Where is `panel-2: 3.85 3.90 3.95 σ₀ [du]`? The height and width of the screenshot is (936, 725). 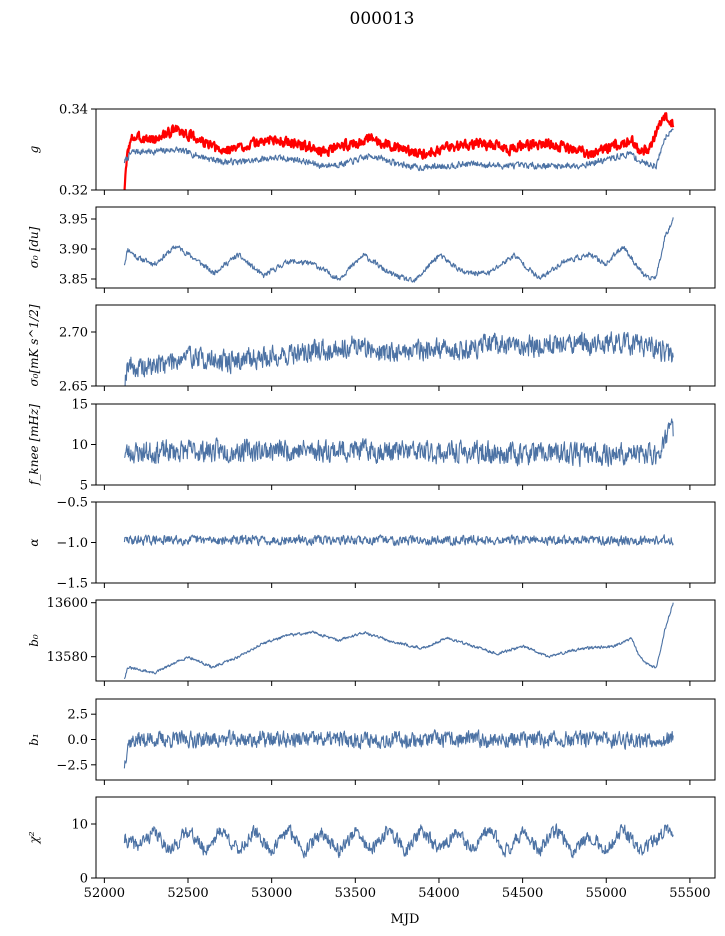 panel-2: 3.85 3.90 3.95 σ₀ [du] is located at coordinates (371, 249).